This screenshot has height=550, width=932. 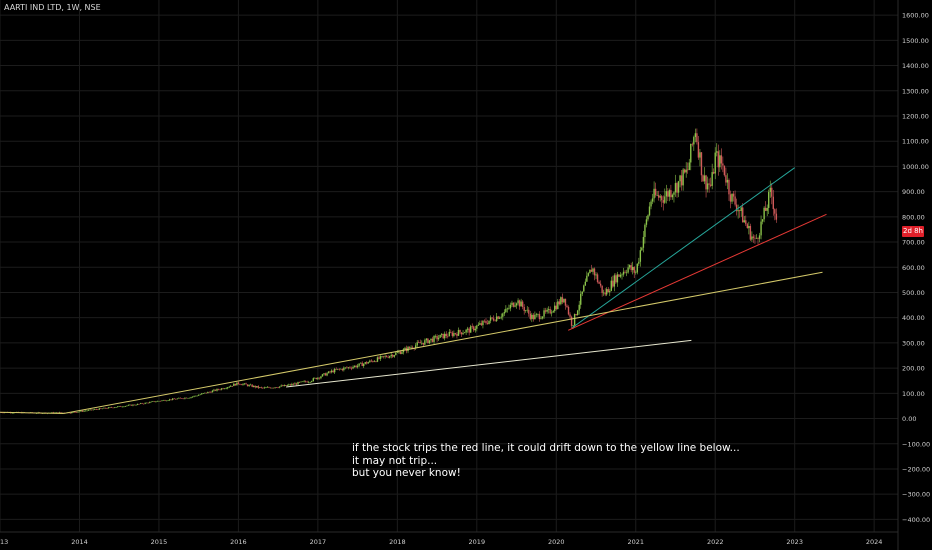 I want to click on price-tick-label: 600.00, so click(x=913, y=268).